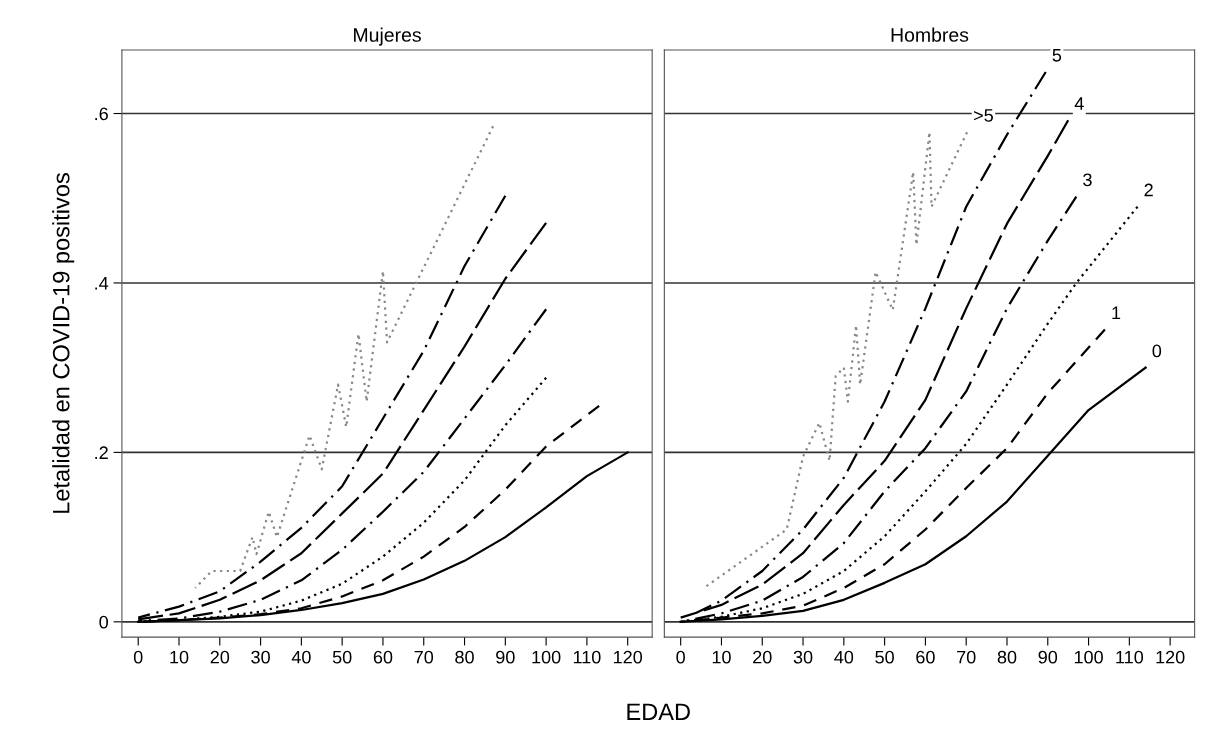 This screenshot has height=746, width=1219. I want to click on series-label: 4, so click(1079, 103).